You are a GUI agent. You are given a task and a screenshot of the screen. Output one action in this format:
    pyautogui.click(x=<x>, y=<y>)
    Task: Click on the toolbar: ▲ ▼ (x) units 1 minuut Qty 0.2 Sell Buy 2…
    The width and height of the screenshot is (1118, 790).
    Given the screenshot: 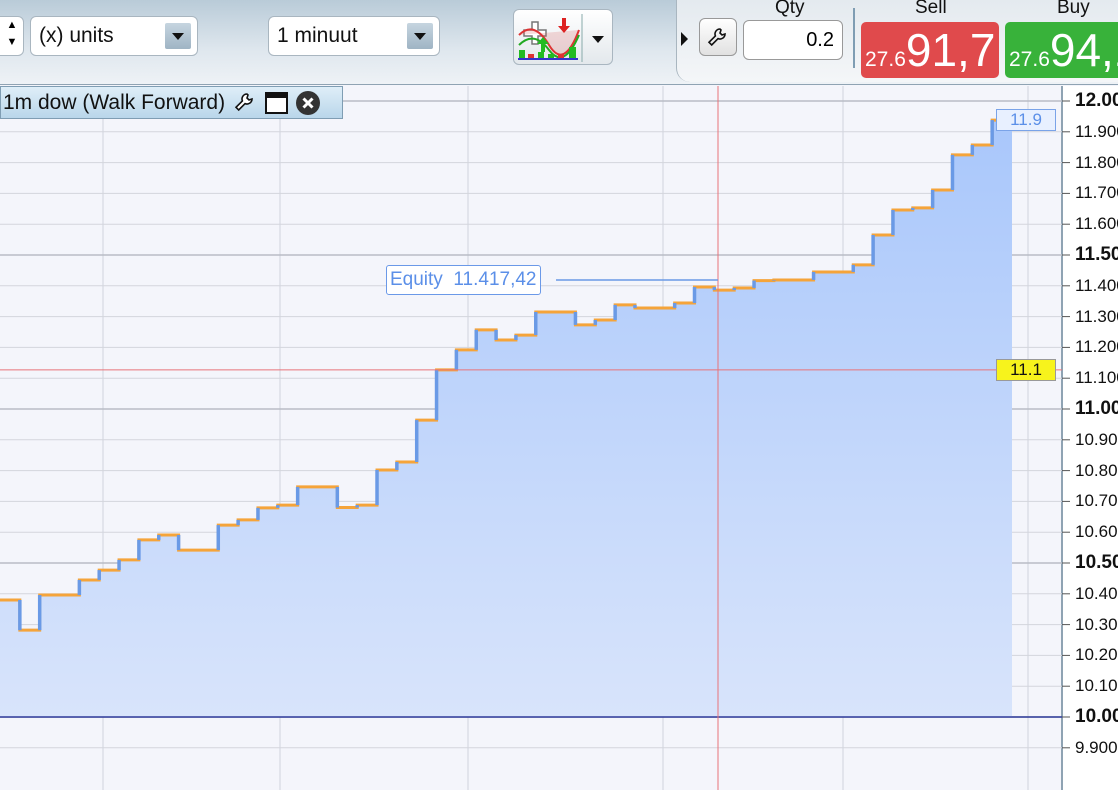 What is the action you would take?
    pyautogui.click(x=559, y=42)
    